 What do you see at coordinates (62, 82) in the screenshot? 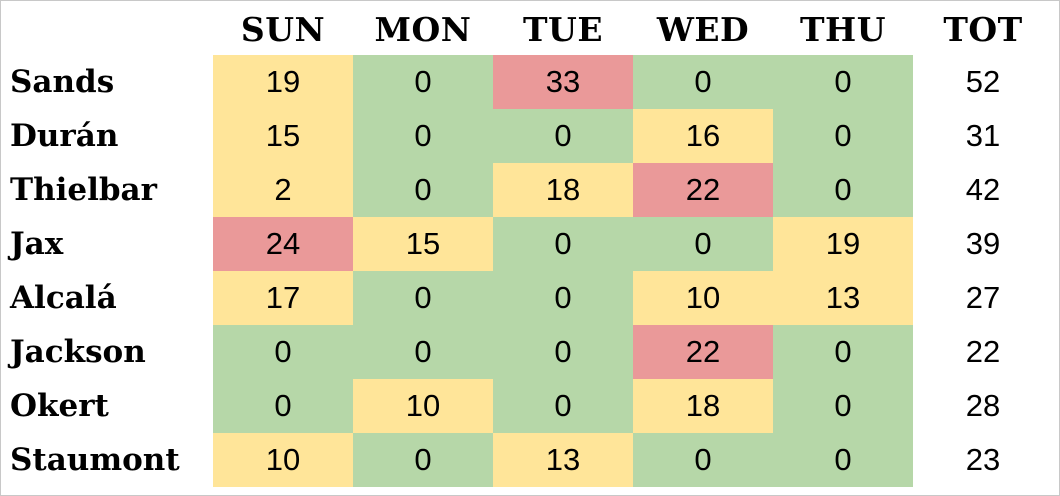
I see `row-label: Sands` at bounding box center [62, 82].